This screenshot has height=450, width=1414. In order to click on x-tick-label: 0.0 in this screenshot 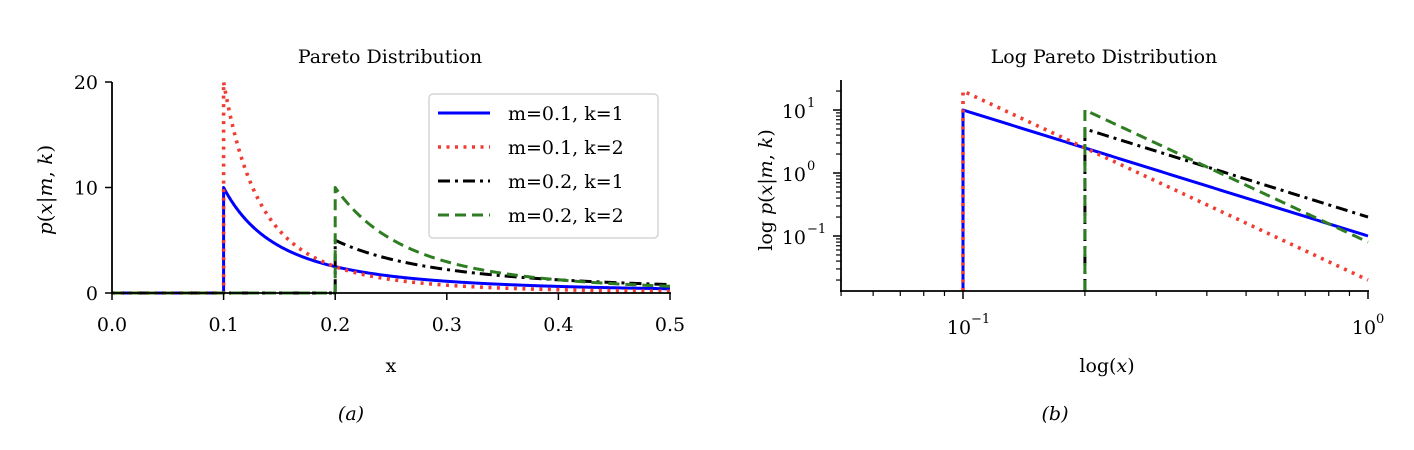, I will do `click(112, 325)`.